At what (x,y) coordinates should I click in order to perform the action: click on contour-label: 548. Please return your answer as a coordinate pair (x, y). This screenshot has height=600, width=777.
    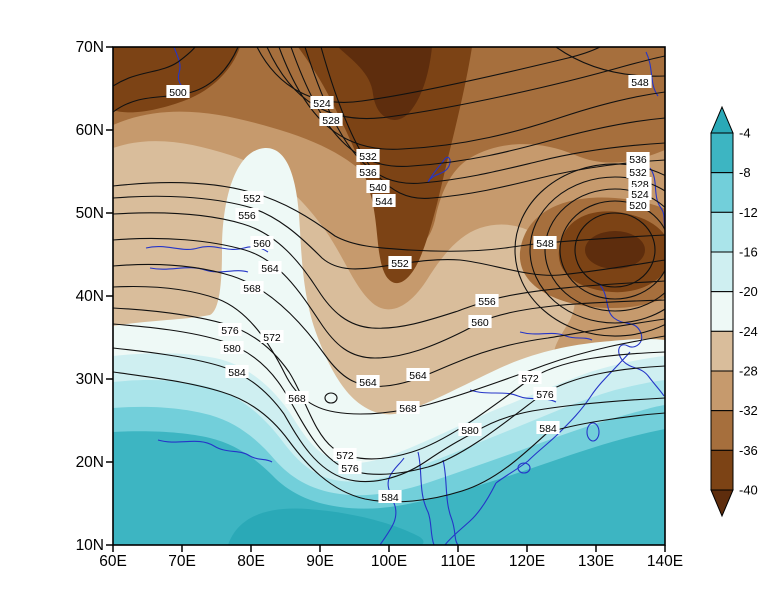
    Looking at the image, I should click on (545, 243).